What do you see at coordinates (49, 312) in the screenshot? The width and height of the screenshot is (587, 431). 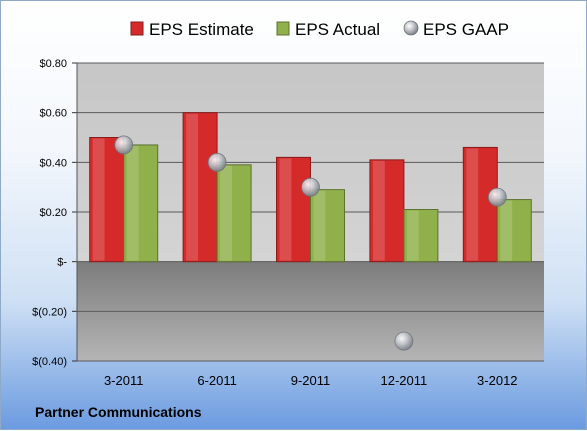 I see `y-tick-label: $(0.20)` at bounding box center [49, 312].